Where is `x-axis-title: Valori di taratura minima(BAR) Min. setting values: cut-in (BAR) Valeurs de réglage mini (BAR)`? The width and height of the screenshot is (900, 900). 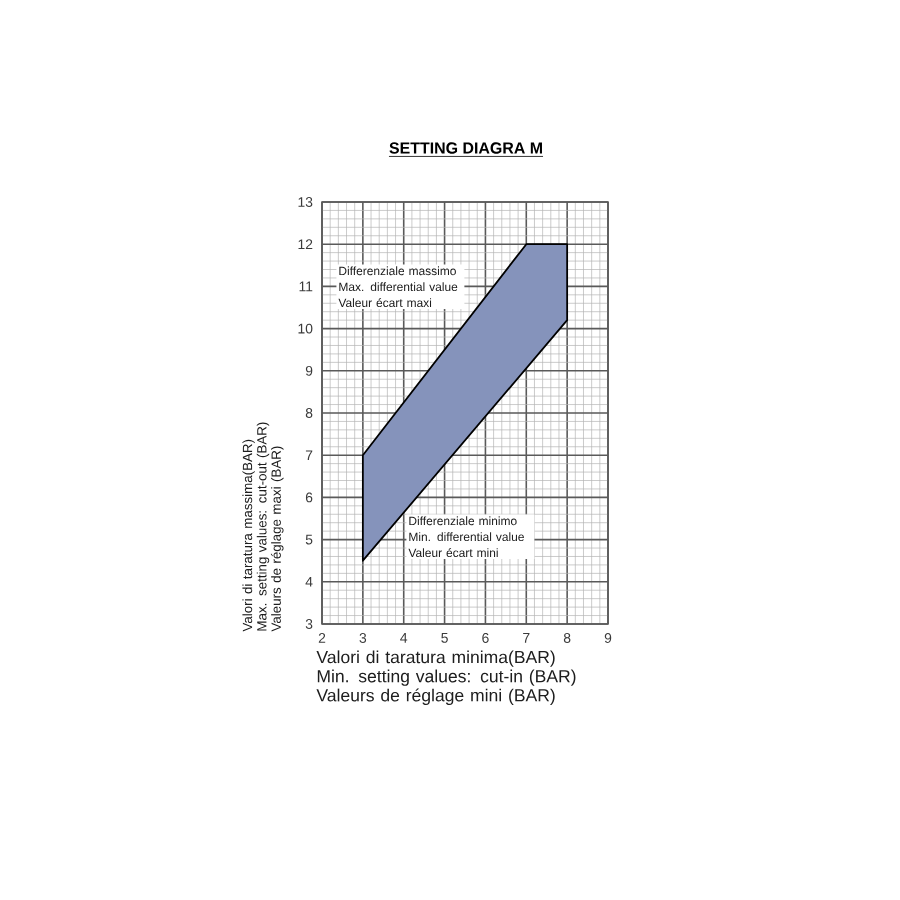 x-axis-title: Valori di taratura minima(BAR) Min. setting values: cut-in (BAR) Valeurs de réglage mini (BAR) is located at coordinates (446, 677).